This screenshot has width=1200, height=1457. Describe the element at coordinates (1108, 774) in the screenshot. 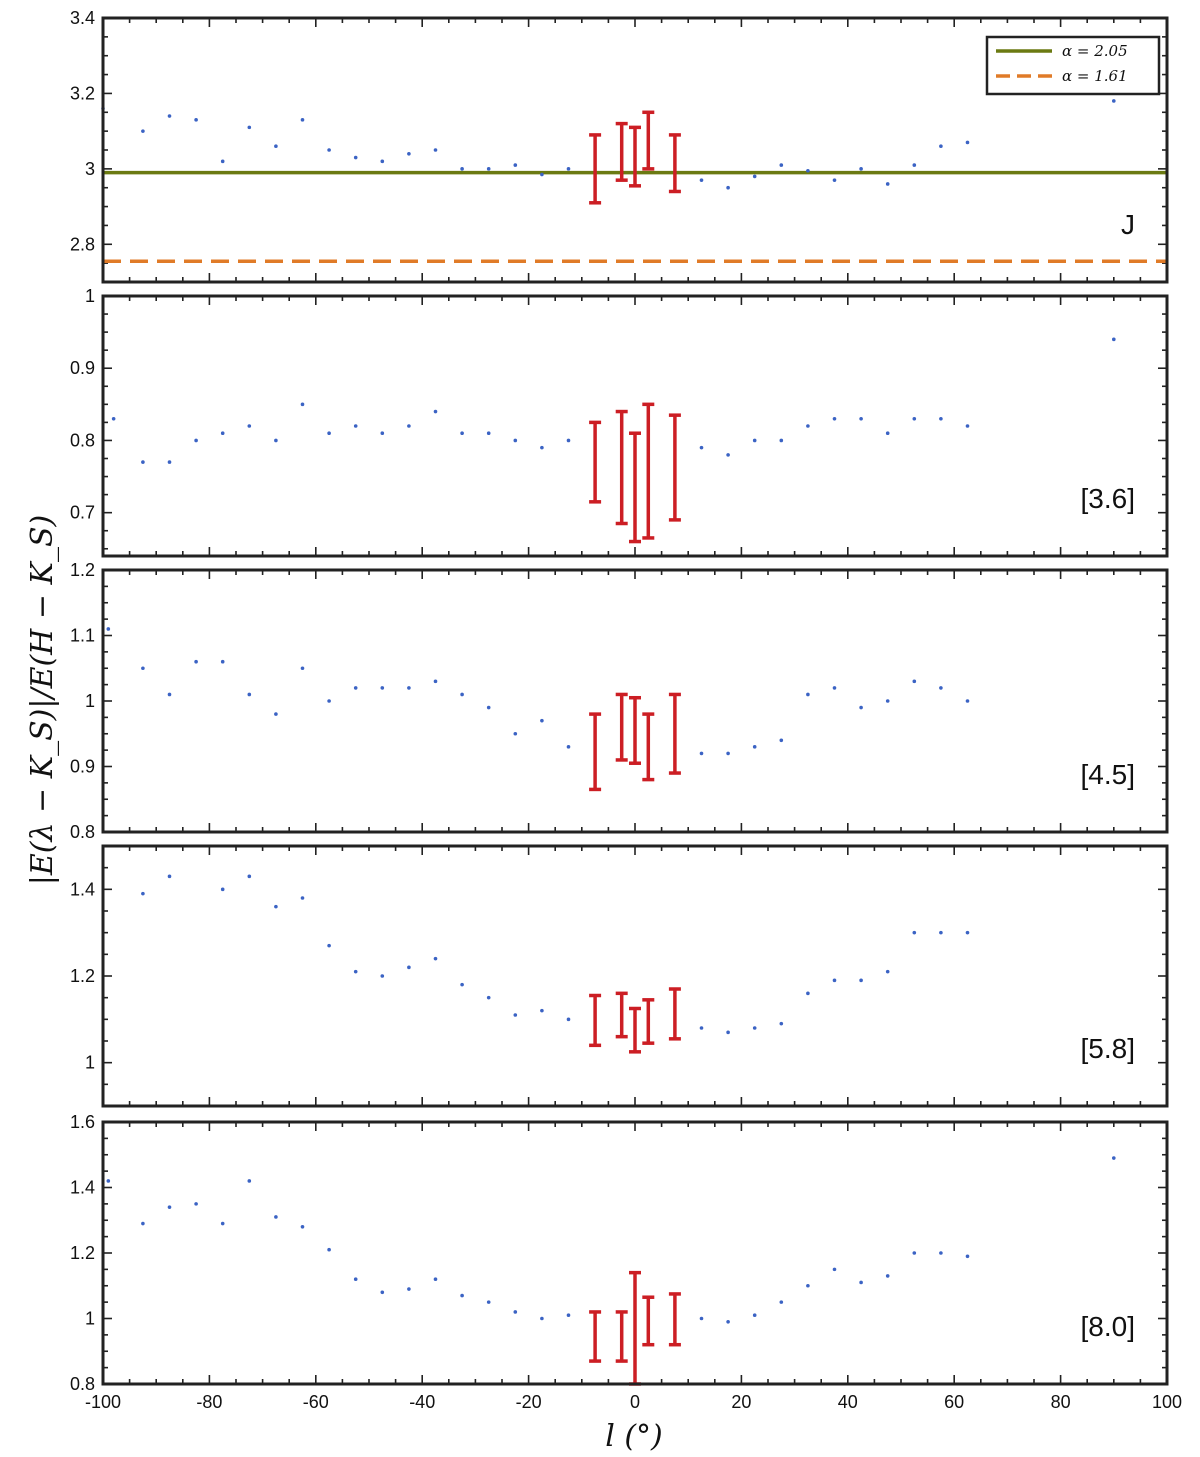

I see `panel-label: [4.5]` at that location.